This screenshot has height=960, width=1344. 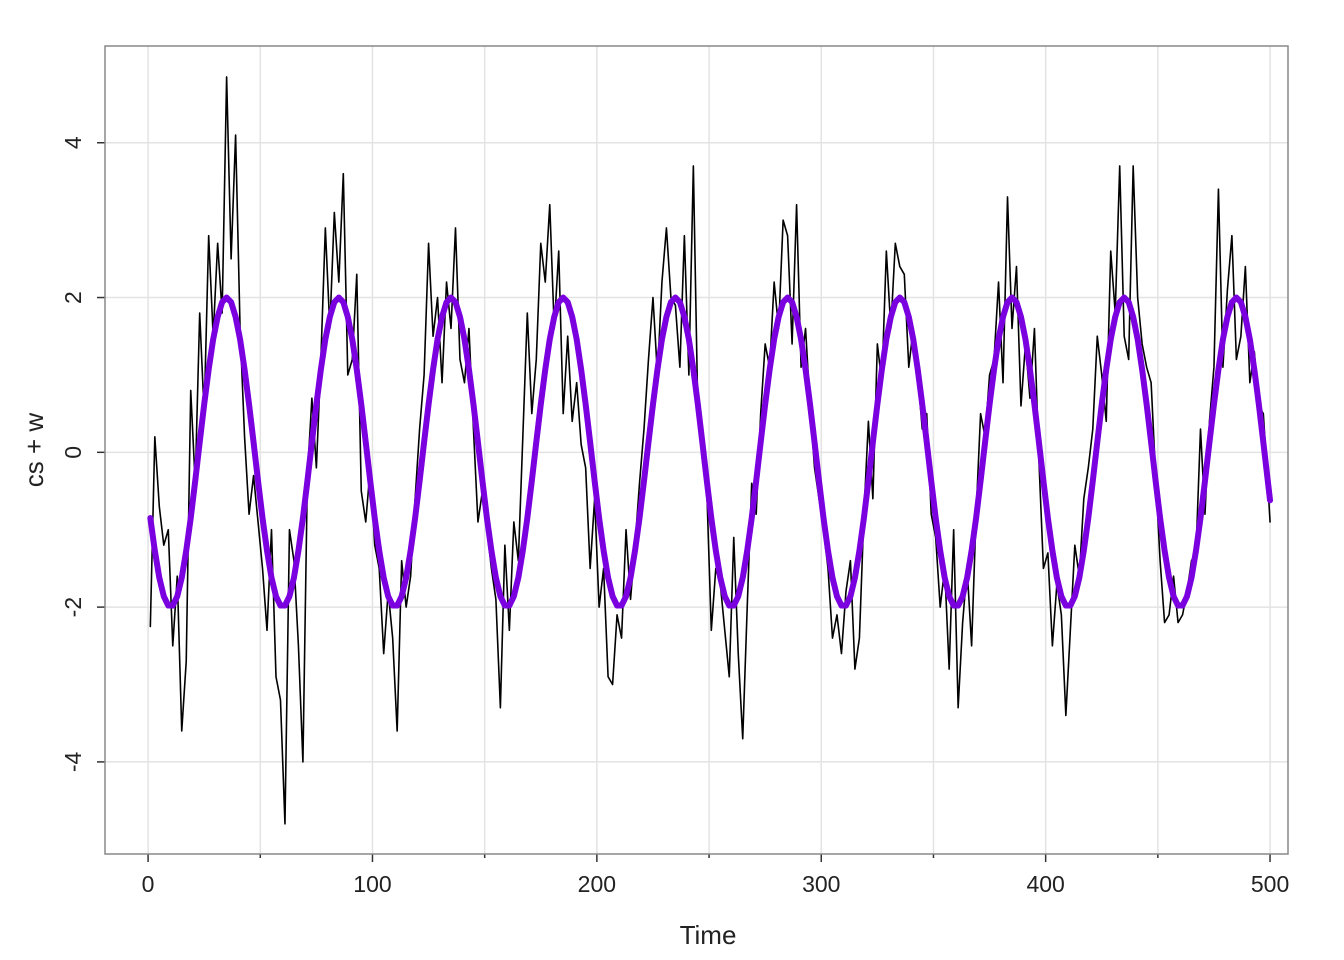 I want to click on x-tick-label: 0, so click(x=148, y=884).